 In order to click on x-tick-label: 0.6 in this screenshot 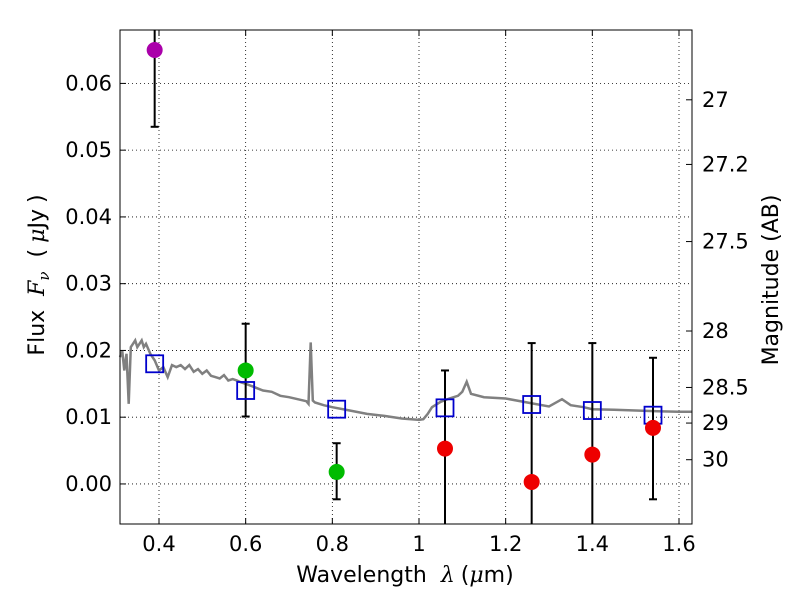, I will do `click(245, 544)`.